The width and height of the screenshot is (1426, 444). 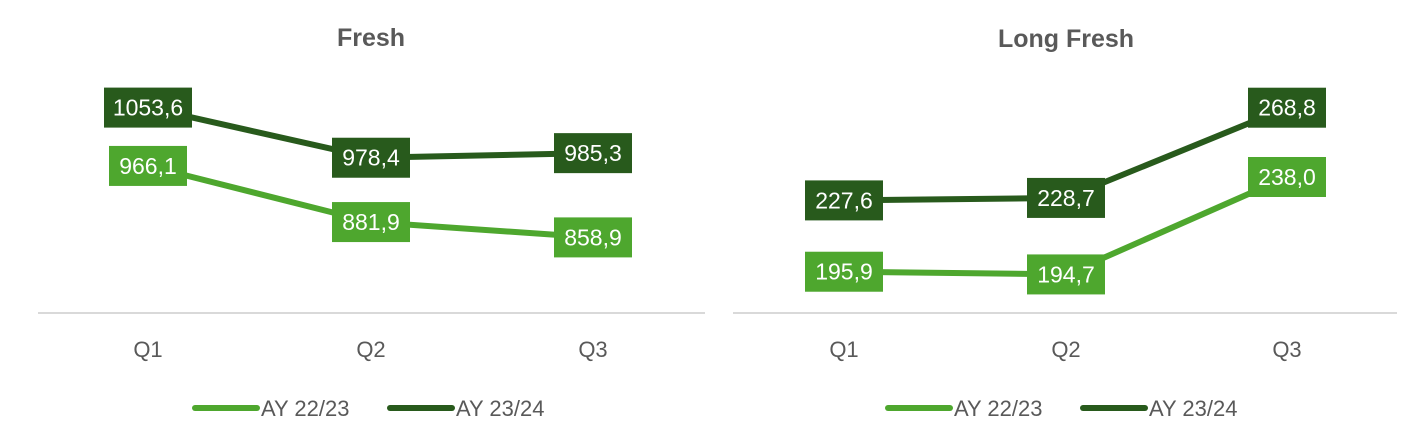 I want to click on data-label: 858,9, so click(x=593, y=237).